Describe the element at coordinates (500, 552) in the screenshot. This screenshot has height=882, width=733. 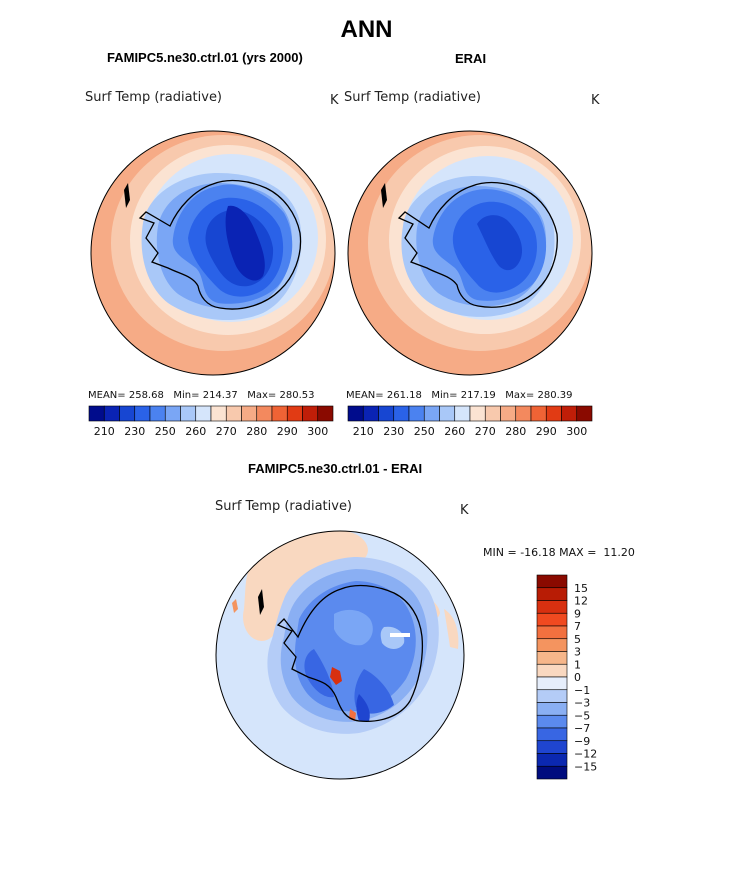
I see `diff-min-label: MIN =` at that location.